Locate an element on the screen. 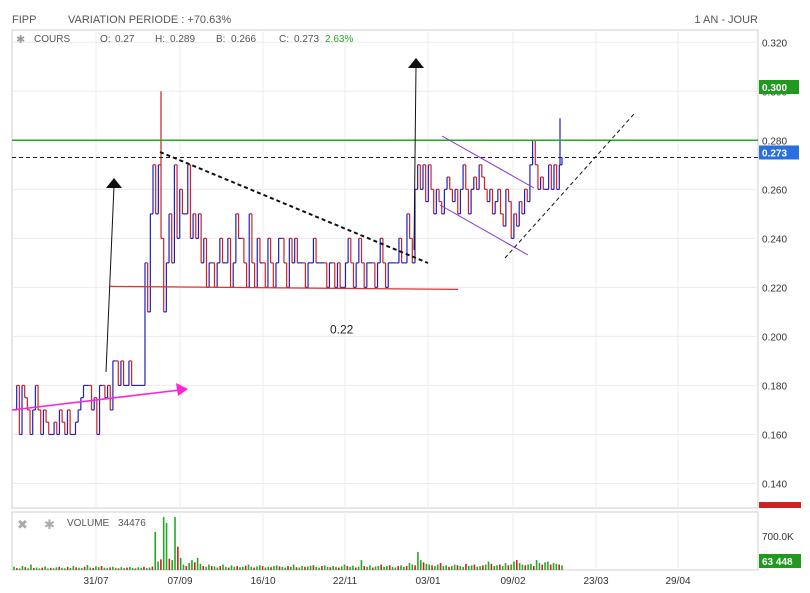 Image resolution: width=810 pixels, height=593 pixels. x-tick-label: 31/07 is located at coordinates (95, 581).